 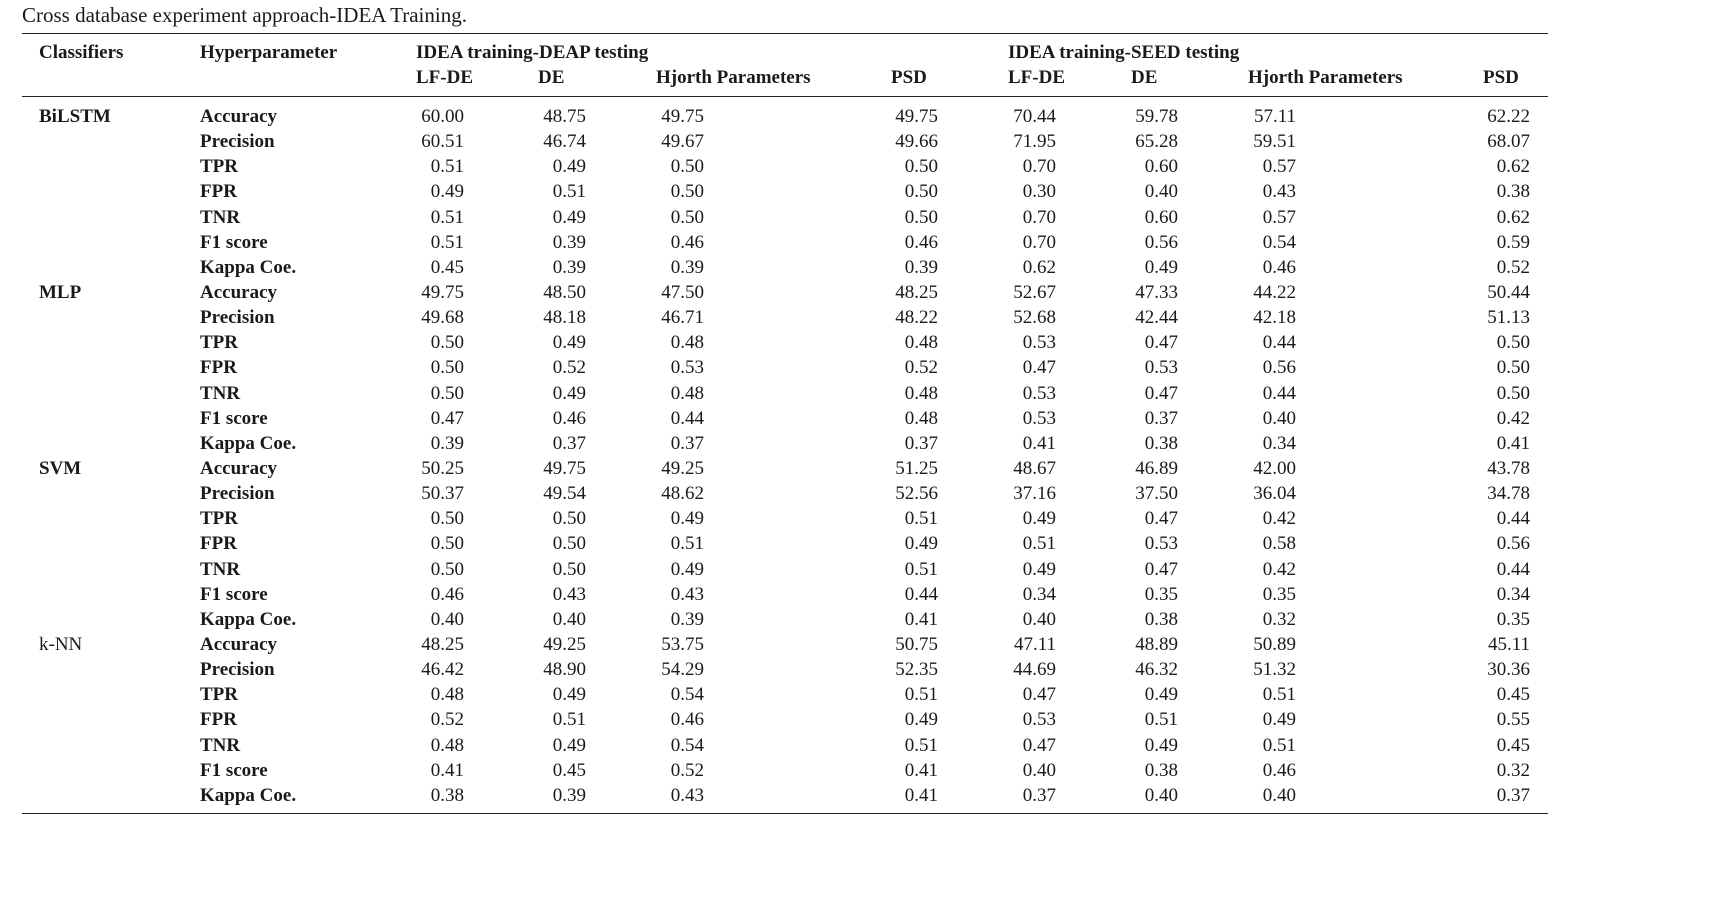 I want to click on cell-de-seed: 37.50, so click(x=1156, y=494).